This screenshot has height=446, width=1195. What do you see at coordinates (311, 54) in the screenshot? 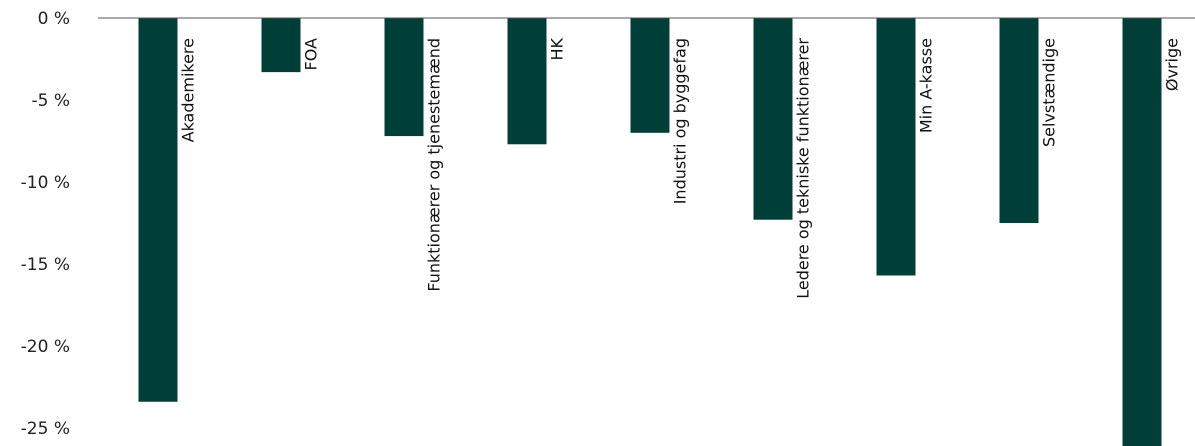
I see `category-label: FOA` at bounding box center [311, 54].